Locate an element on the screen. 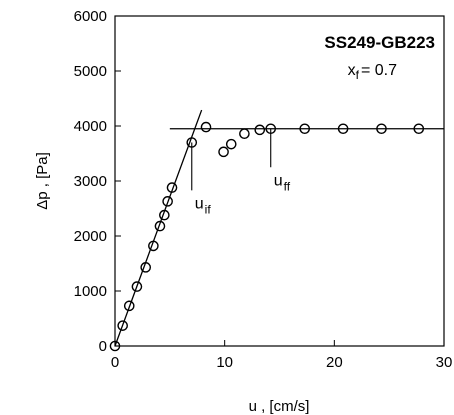 Image resolution: width=454 pixels, height=415 pixels. fit-line-rising is located at coordinates (158, 228).